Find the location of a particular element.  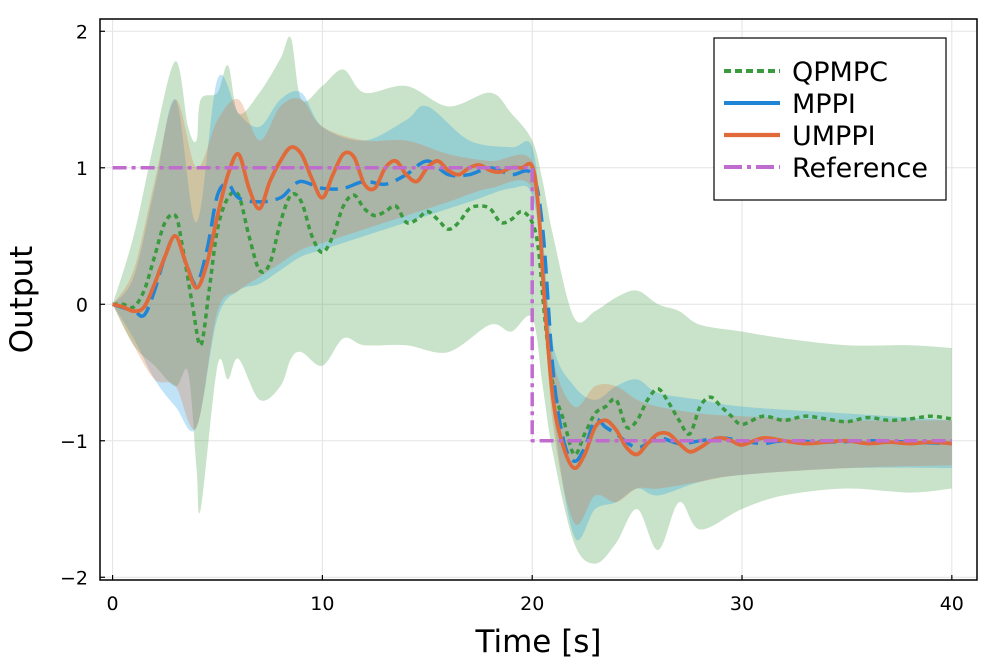

x-axis-label: Time [s] is located at coordinates (537, 642).